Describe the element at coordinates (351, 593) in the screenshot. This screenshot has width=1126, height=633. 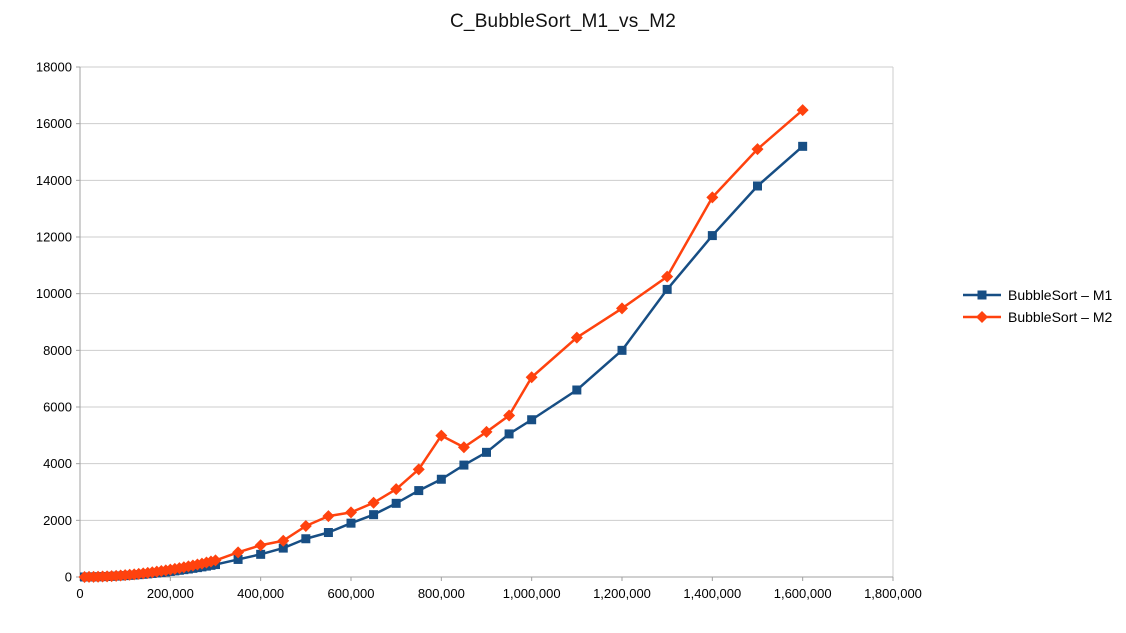
I see `x-tick-label: 600,000` at that location.